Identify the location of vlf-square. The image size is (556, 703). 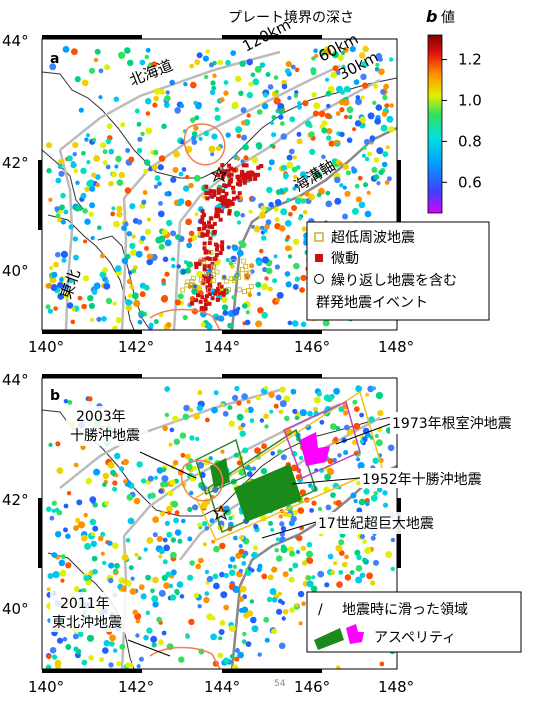
(204, 283).